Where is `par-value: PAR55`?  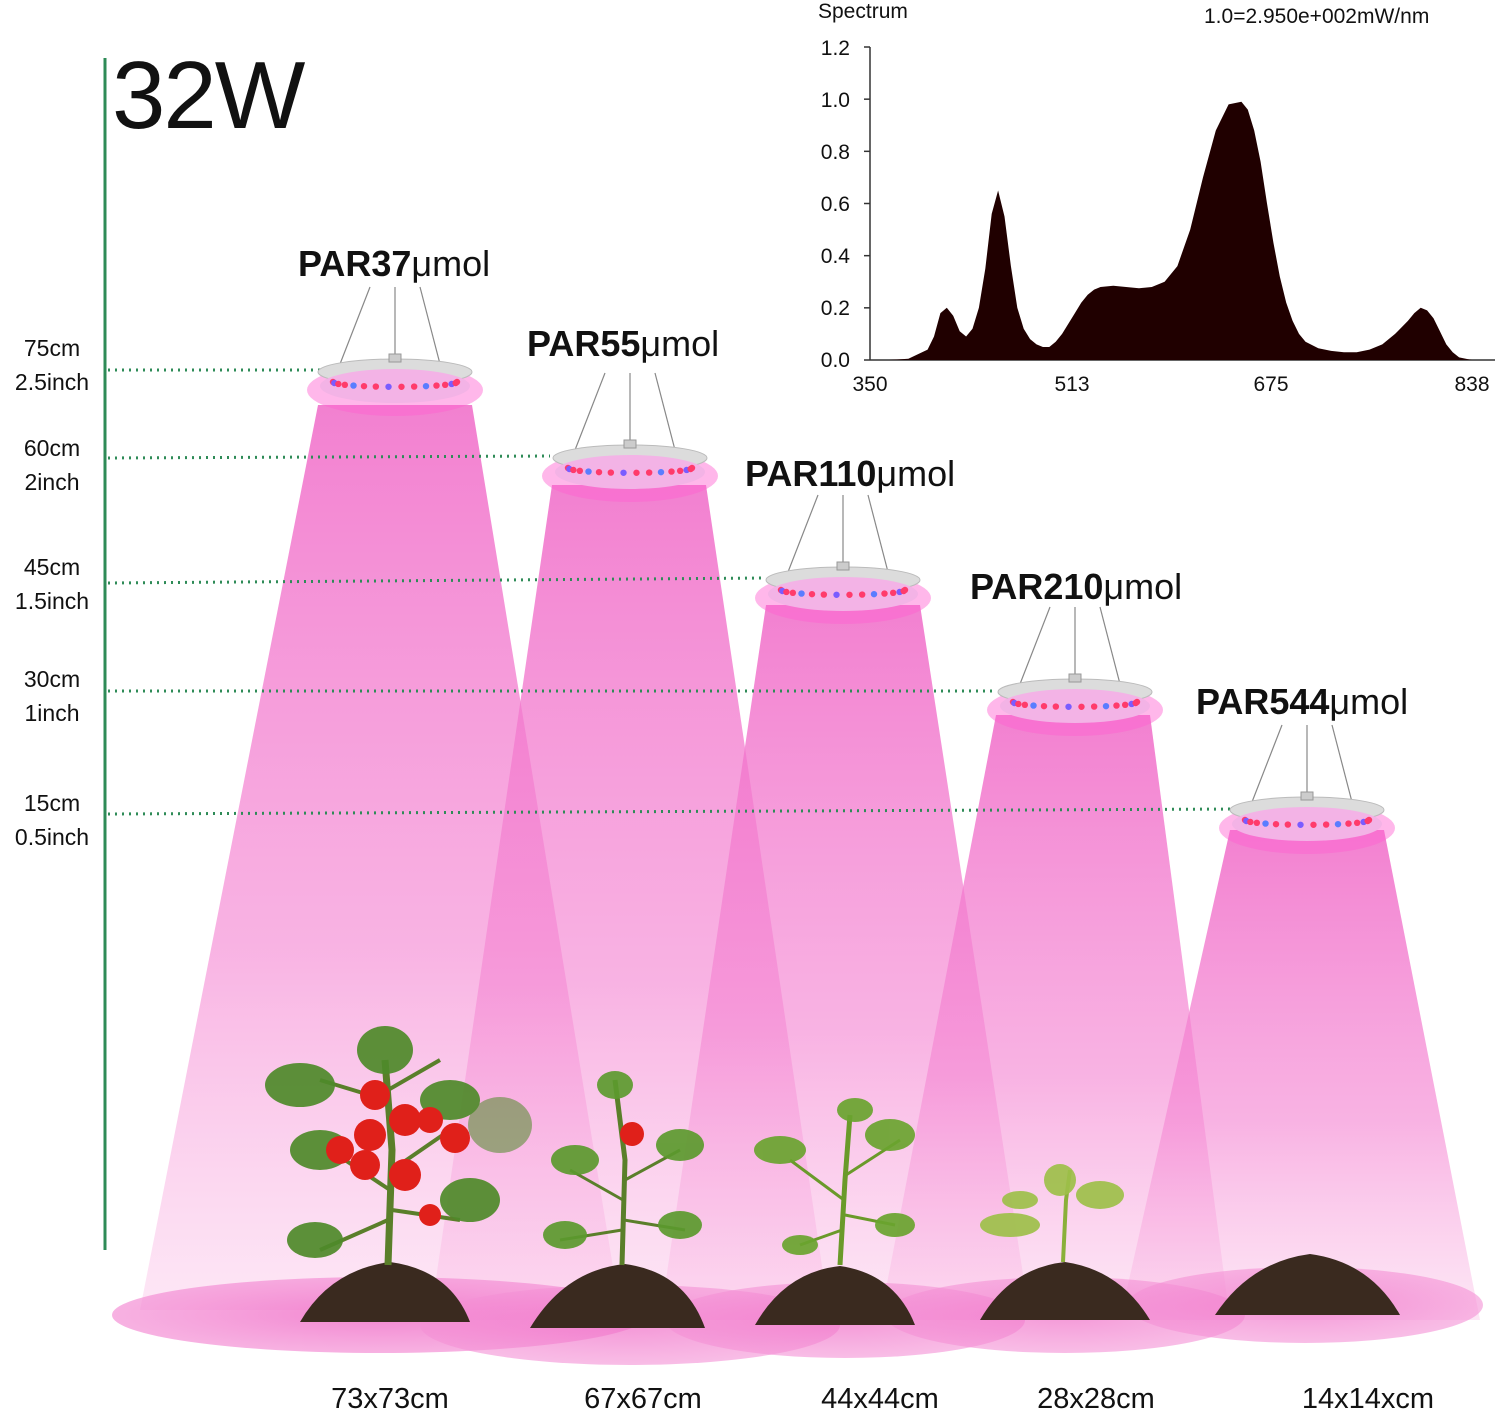
par-value: PAR55 is located at coordinates (584, 343).